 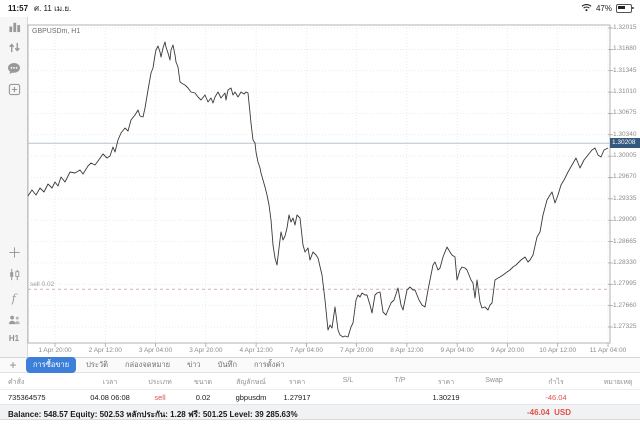 What do you see at coordinates (563, 412) in the screenshot?
I see `floating-profit-currency: USD` at bounding box center [563, 412].